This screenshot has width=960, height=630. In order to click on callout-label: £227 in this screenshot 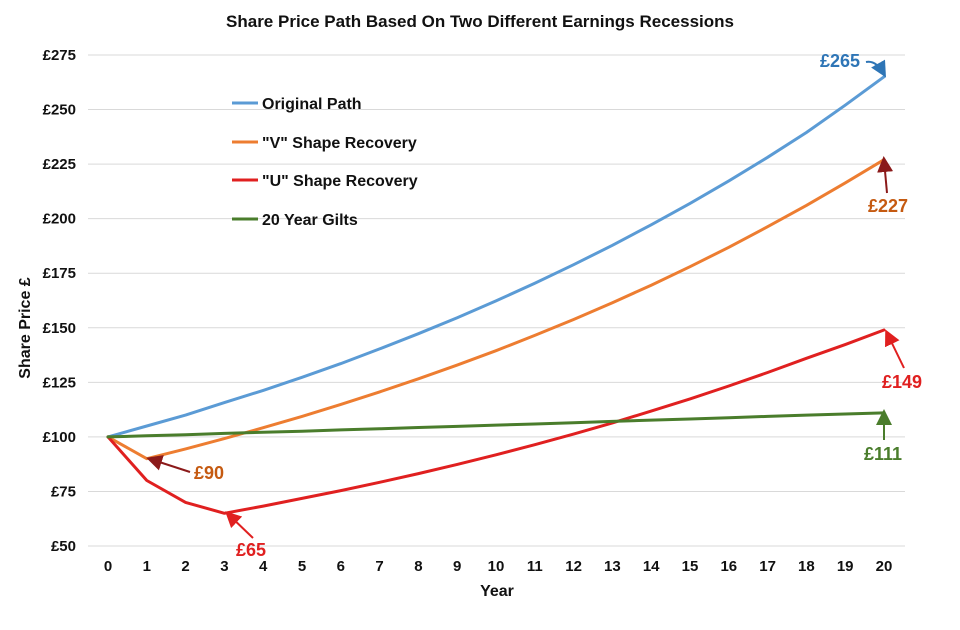, I will do `click(888, 206)`.